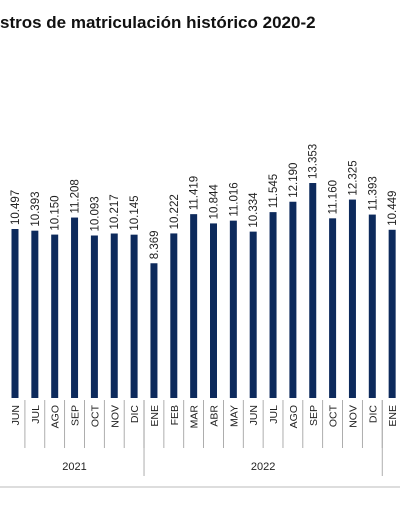  What do you see at coordinates (115, 211) in the screenshot?
I see `data-label: 10.217` at bounding box center [115, 211].